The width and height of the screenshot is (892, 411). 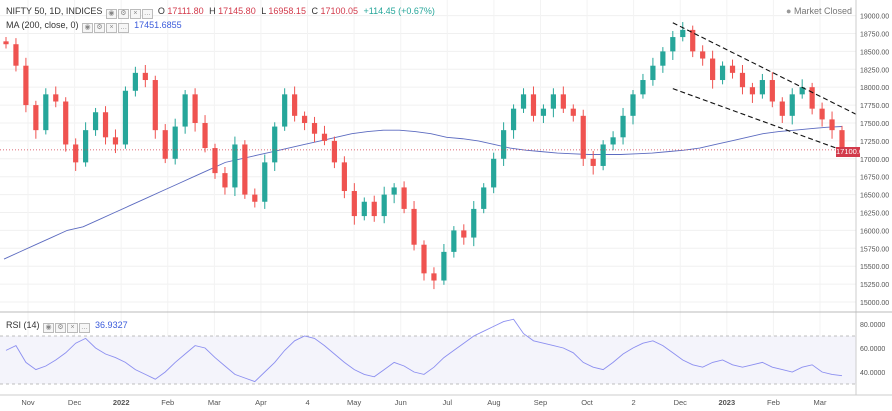 I want to click on x-tick-label: Nov, so click(x=28, y=402).